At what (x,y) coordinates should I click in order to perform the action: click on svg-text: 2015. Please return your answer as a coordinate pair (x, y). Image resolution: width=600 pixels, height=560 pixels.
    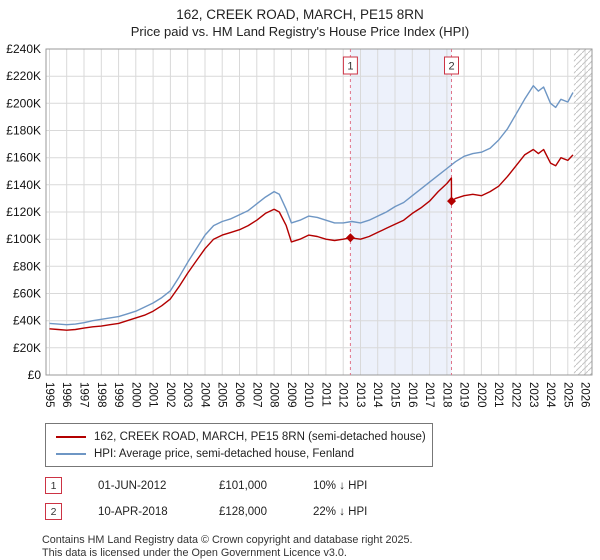
    Looking at the image, I should click on (395, 395).